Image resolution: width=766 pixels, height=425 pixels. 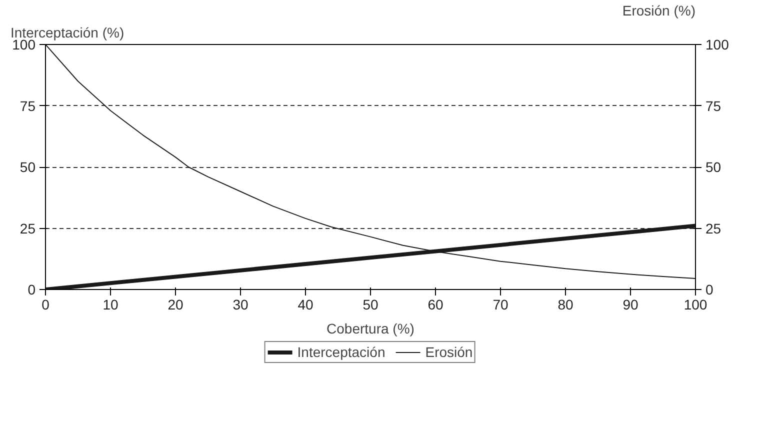 I want to click on x-tick-label: 90, so click(x=630, y=304).